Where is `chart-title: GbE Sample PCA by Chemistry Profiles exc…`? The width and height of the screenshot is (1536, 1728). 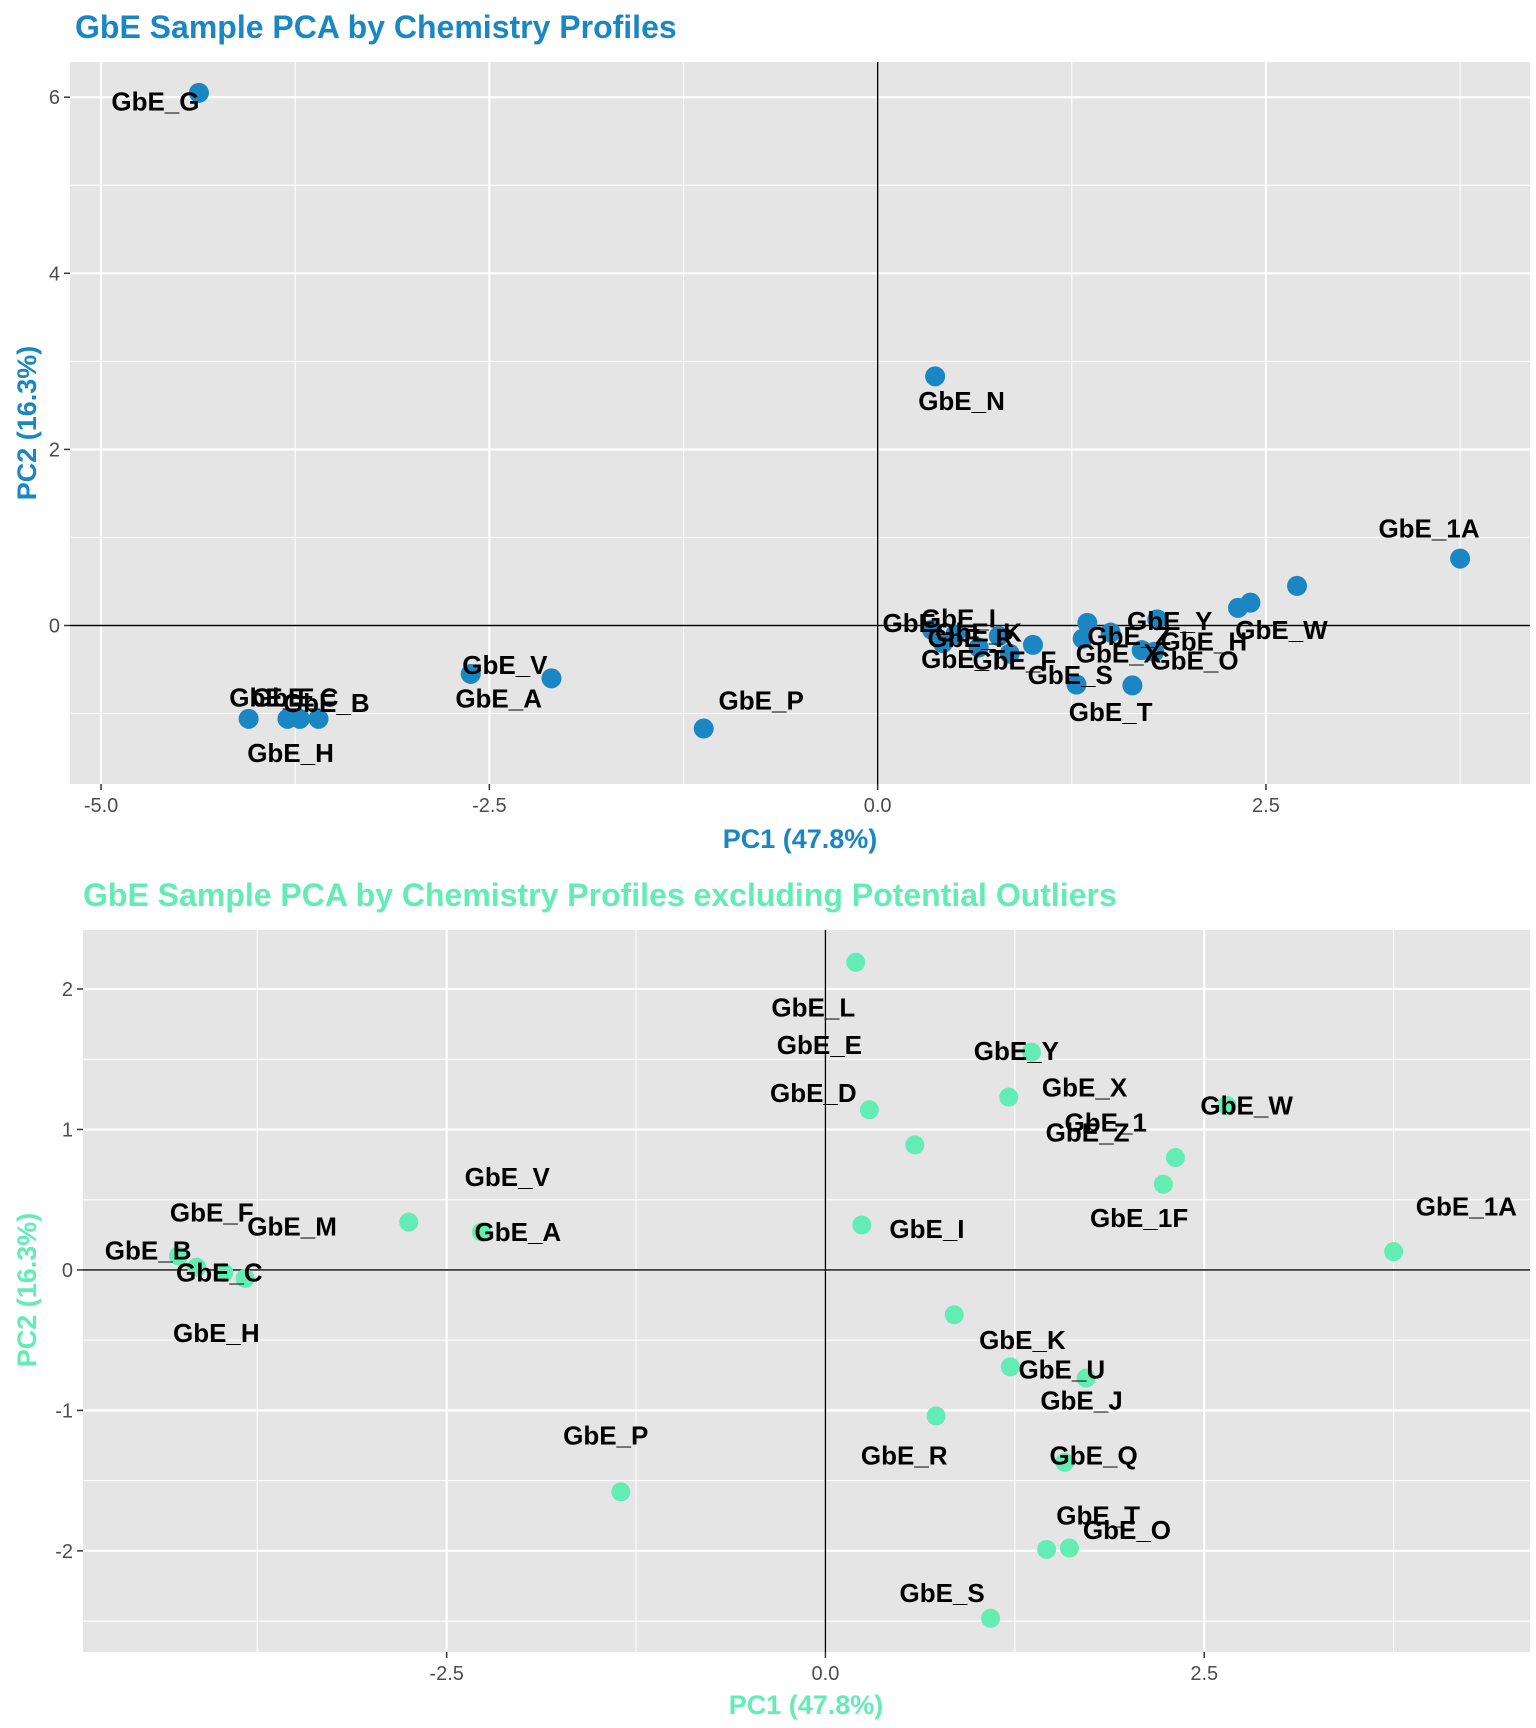
chart-title: GbE Sample PCA by Chemistry Profiles exc… is located at coordinates (600, 895).